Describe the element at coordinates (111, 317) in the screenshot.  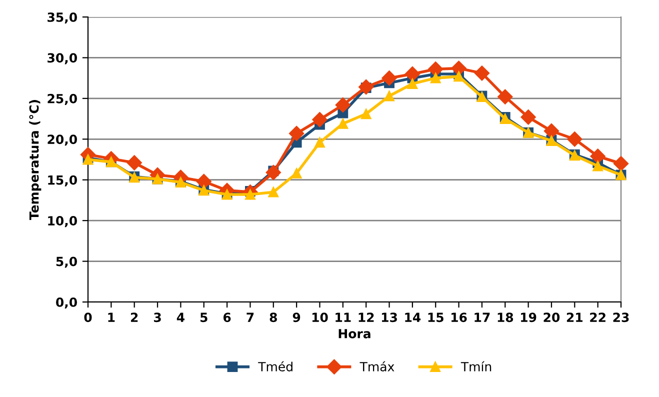
I see `x-tick-label: 1` at that location.